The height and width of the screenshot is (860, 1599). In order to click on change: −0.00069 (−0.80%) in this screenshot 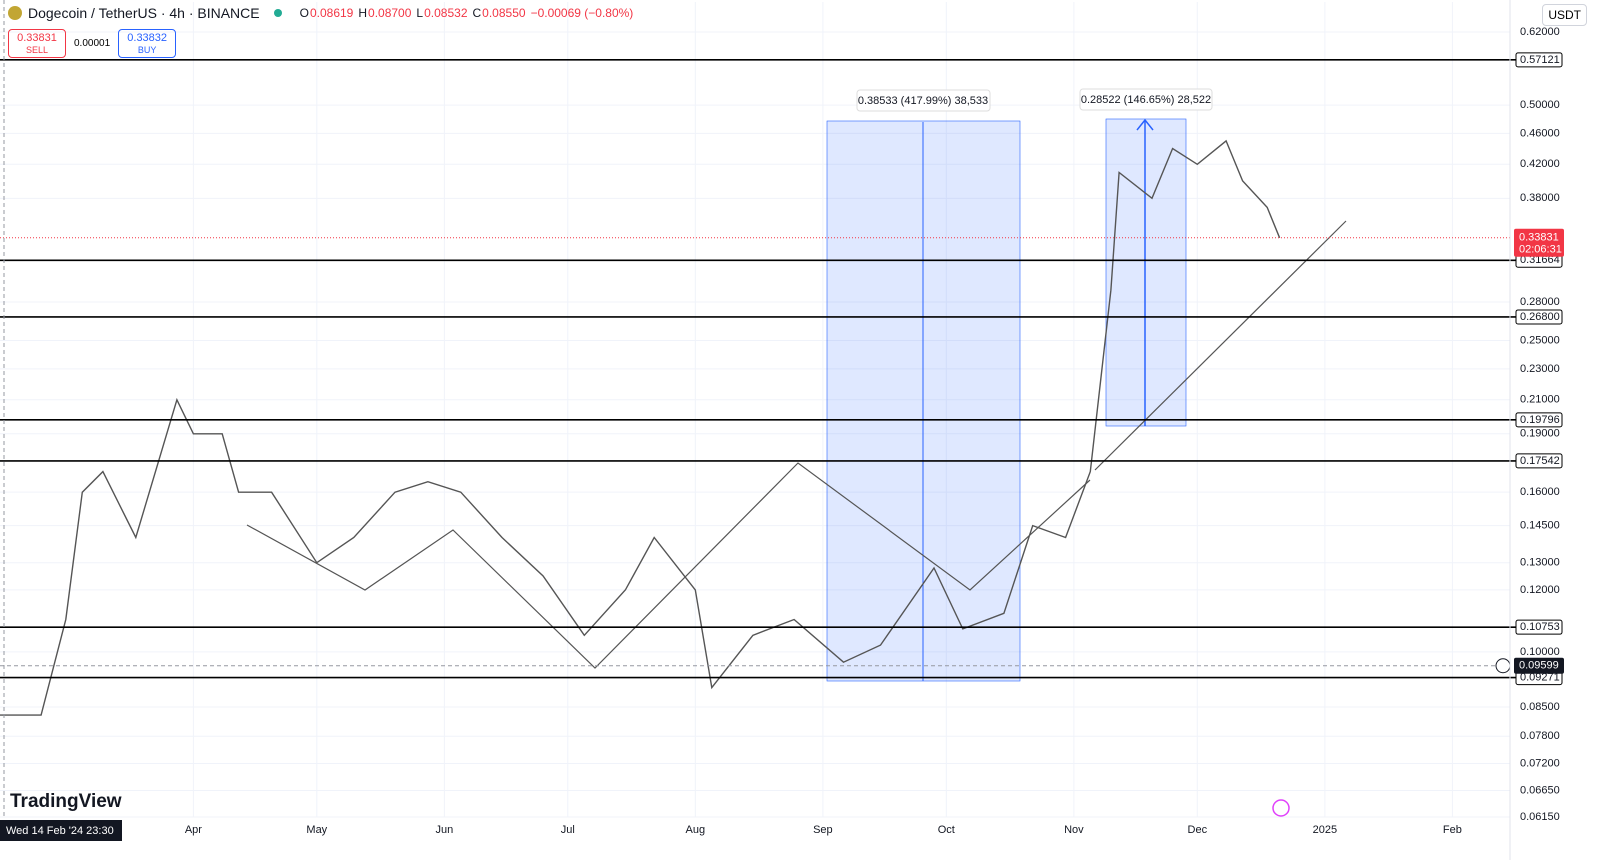, I will do `click(582, 13)`.